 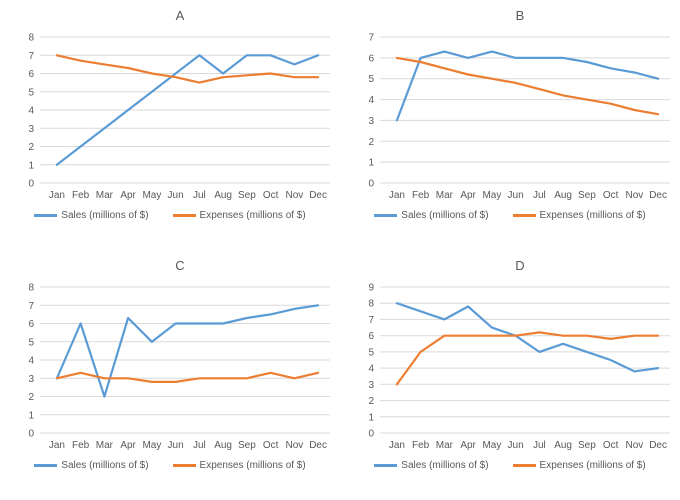 I want to click on y-tick-label: 9, so click(x=371, y=288).